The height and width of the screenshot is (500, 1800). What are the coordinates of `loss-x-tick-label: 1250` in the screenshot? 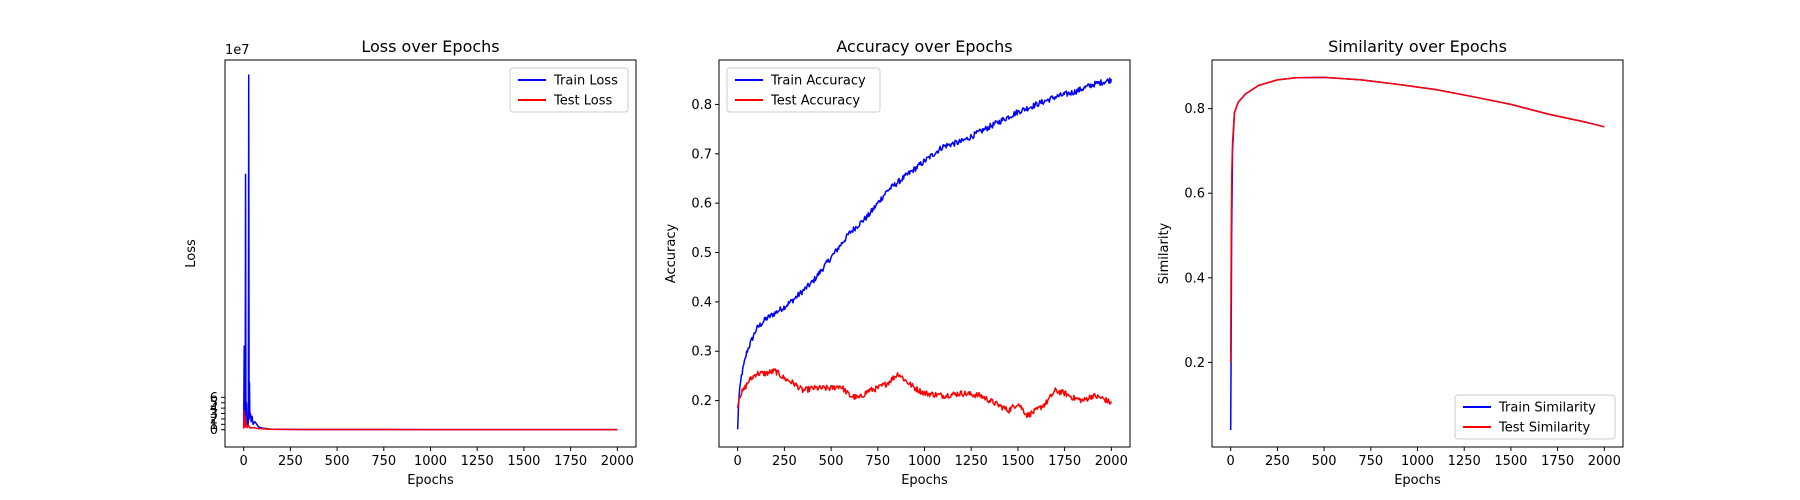 It's located at (477, 461).